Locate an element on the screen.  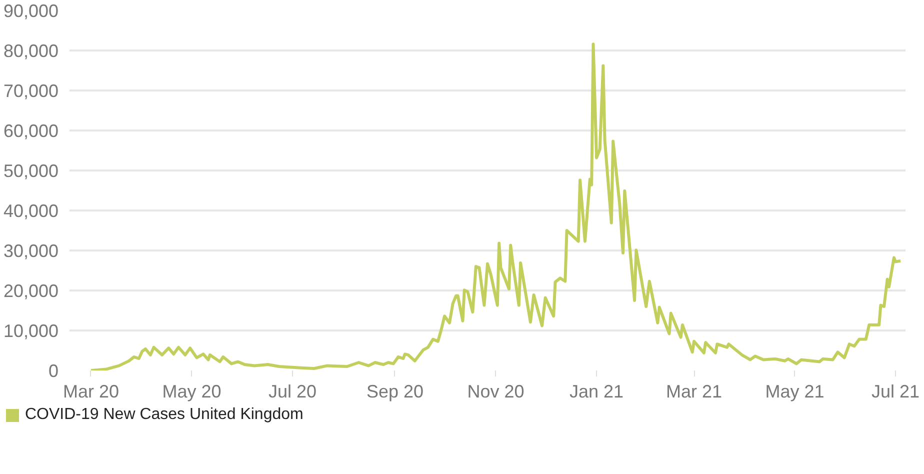
x-tick-label: Jul 20 is located at coordinates (292, 392).